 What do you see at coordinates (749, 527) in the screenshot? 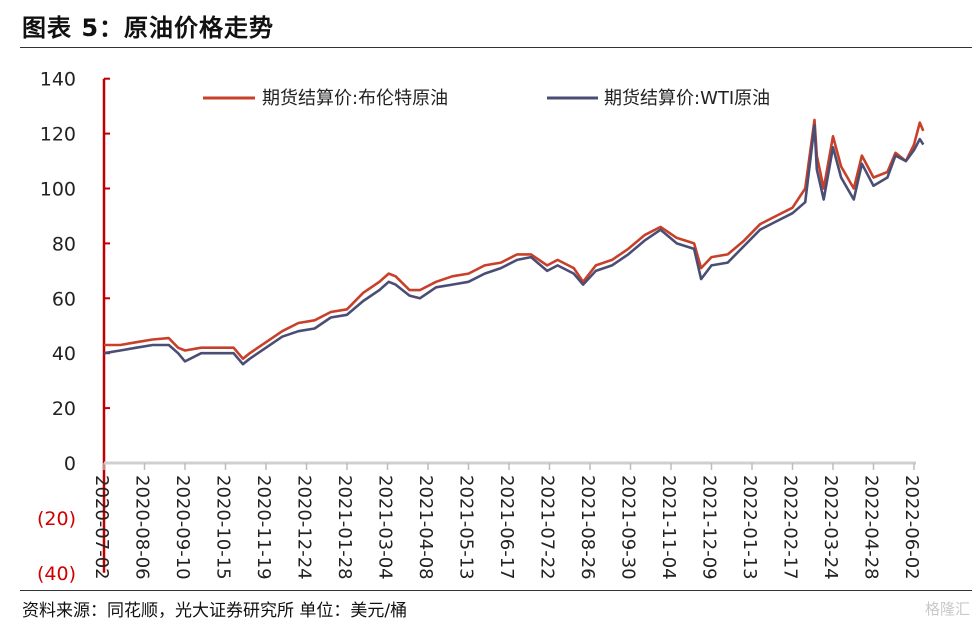
I see `x-tick-label: 2022-01-13` at bounding box center [749, 527].